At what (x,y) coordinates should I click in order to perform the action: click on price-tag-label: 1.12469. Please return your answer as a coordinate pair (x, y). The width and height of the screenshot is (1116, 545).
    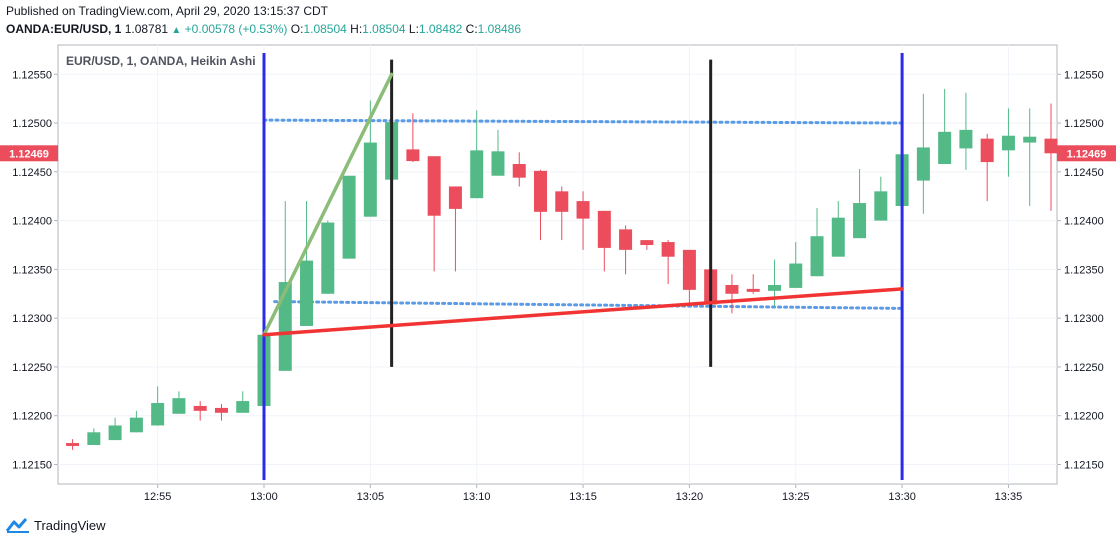
    Looking at the image, I should click on (1087, 154).